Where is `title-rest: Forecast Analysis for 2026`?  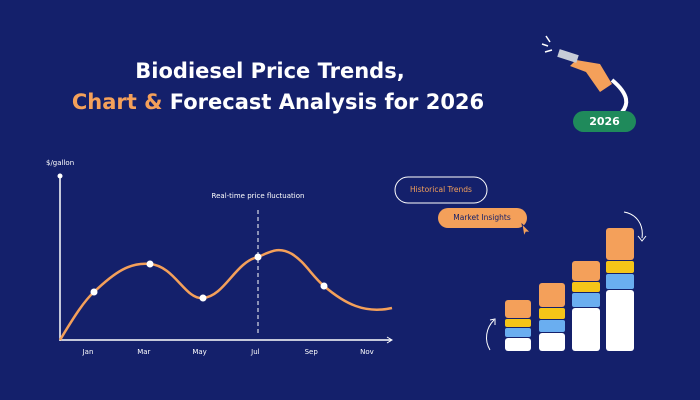 title-rest: Forecast Analysis for 2026 is located at coordinates (327, 102).